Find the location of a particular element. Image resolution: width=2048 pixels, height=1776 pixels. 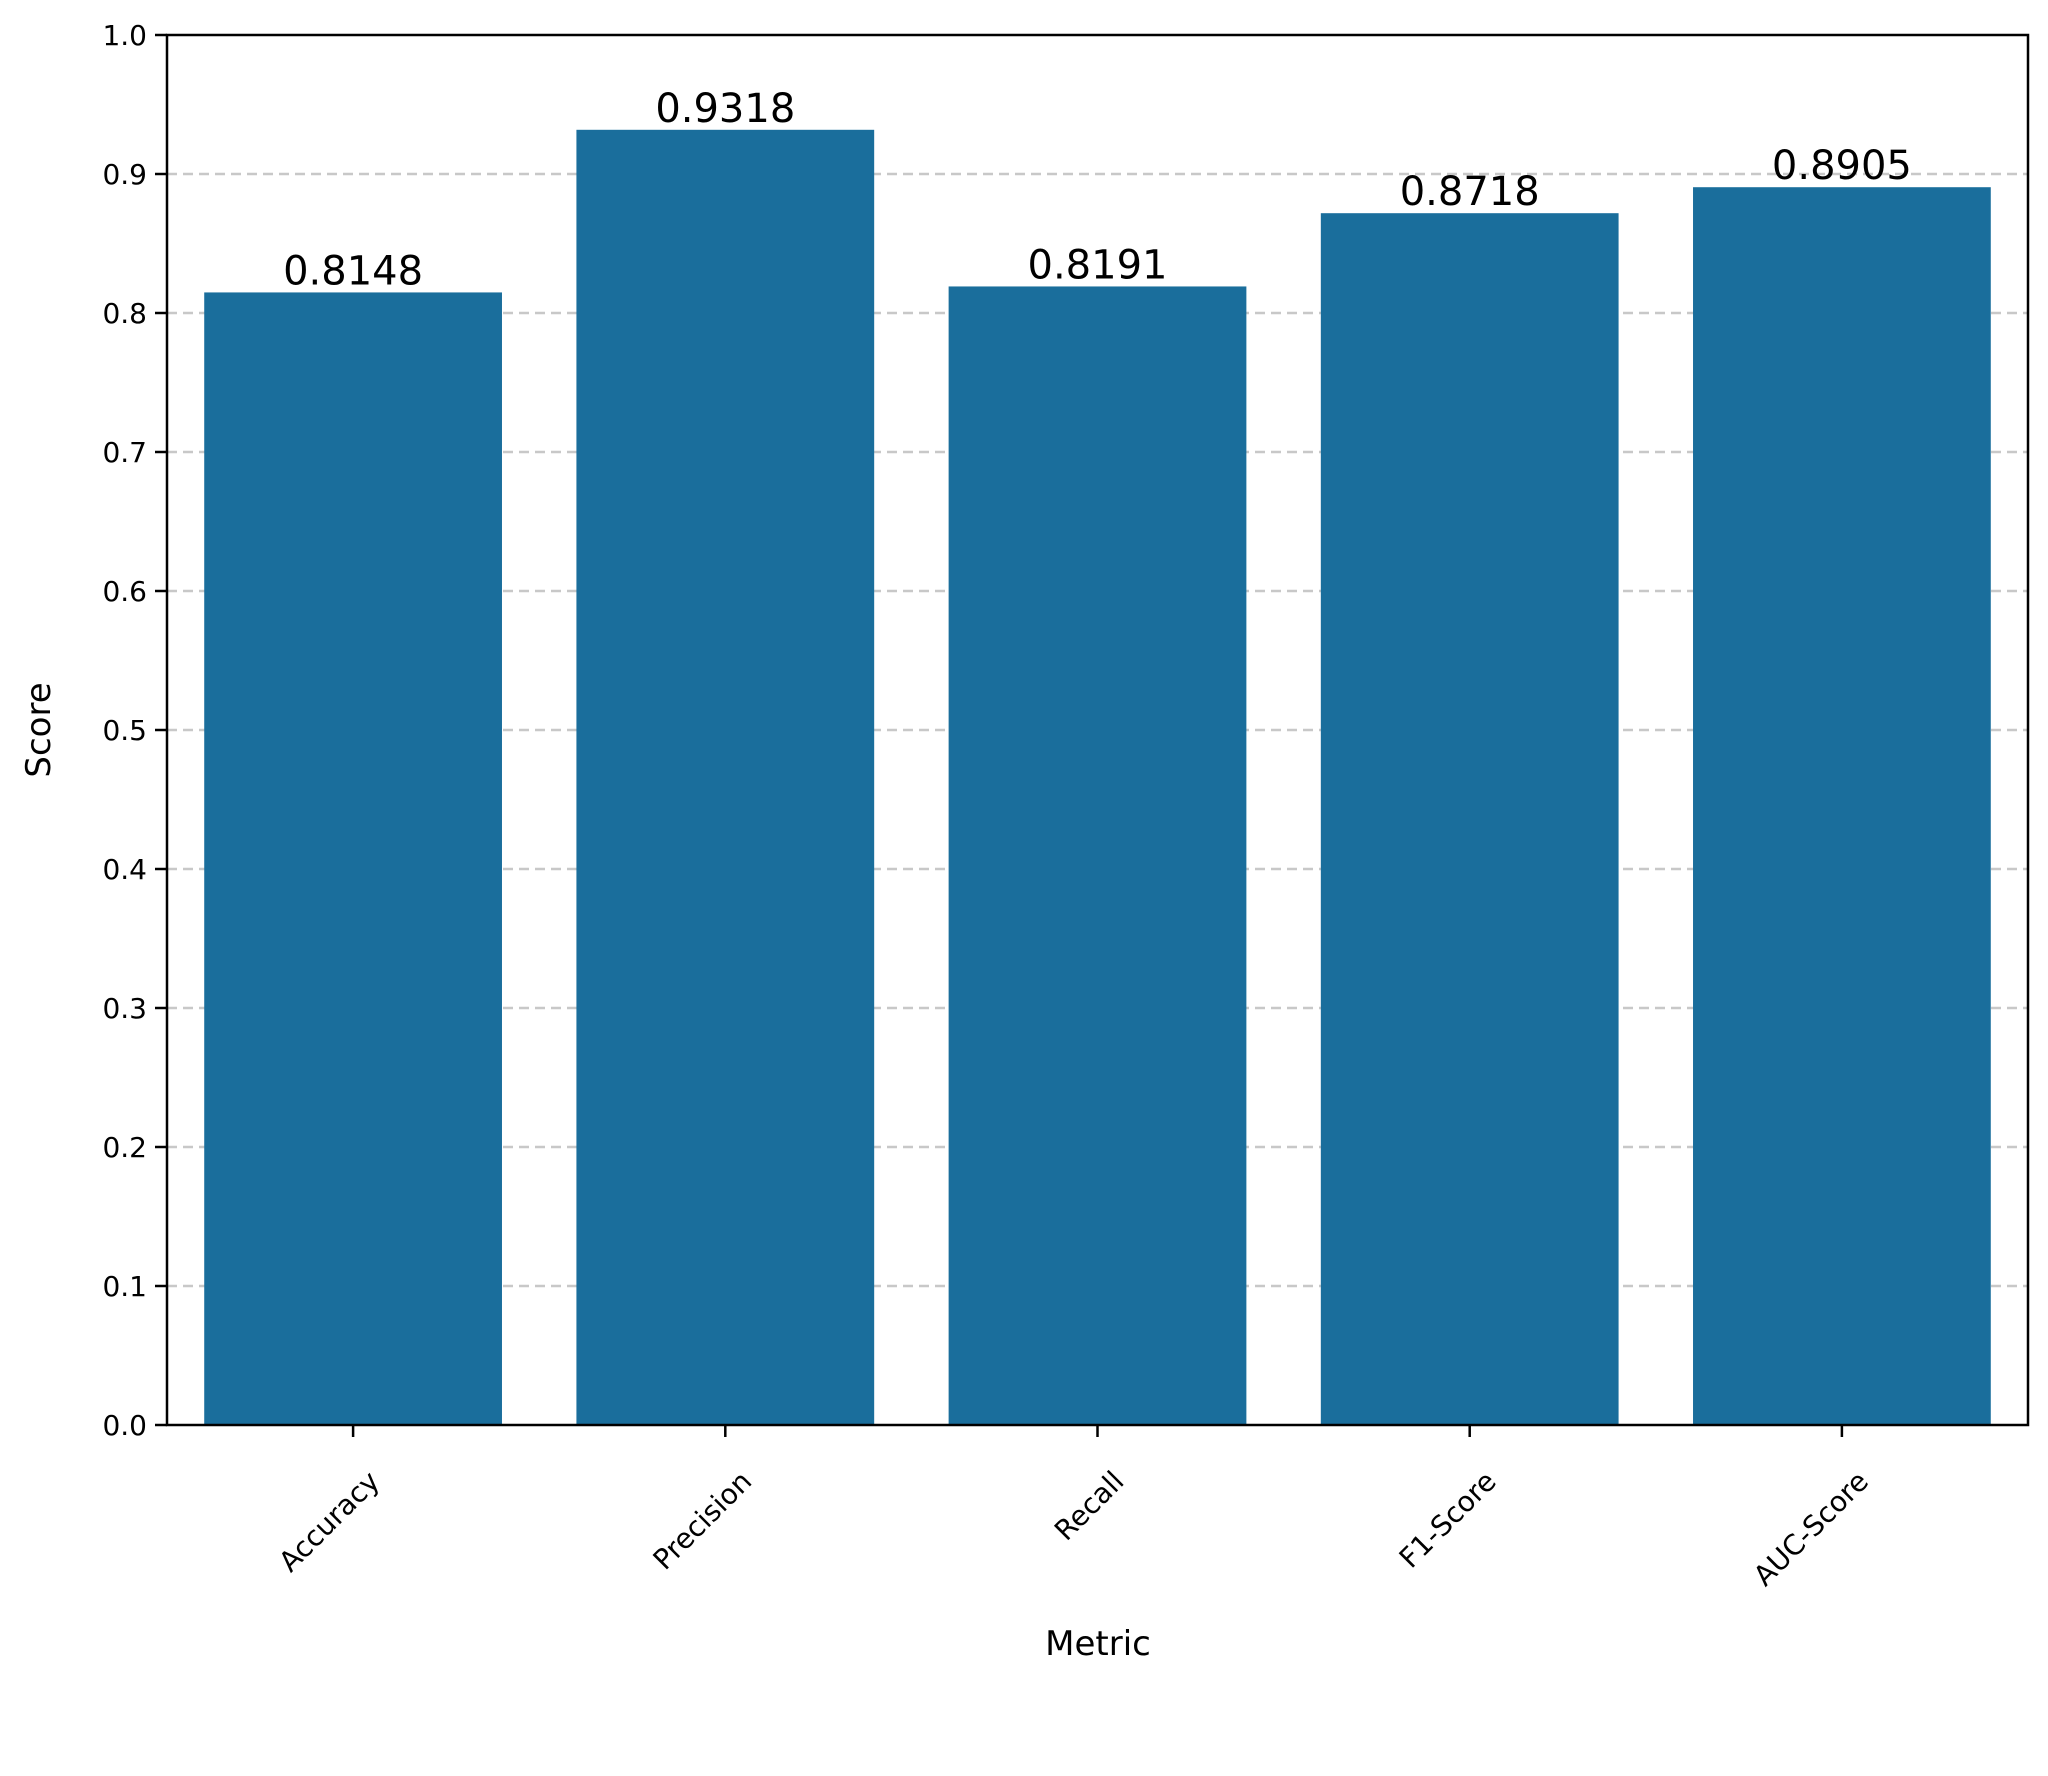

value-label-recall: 0.8191 is located at coordinates (1098, 265).